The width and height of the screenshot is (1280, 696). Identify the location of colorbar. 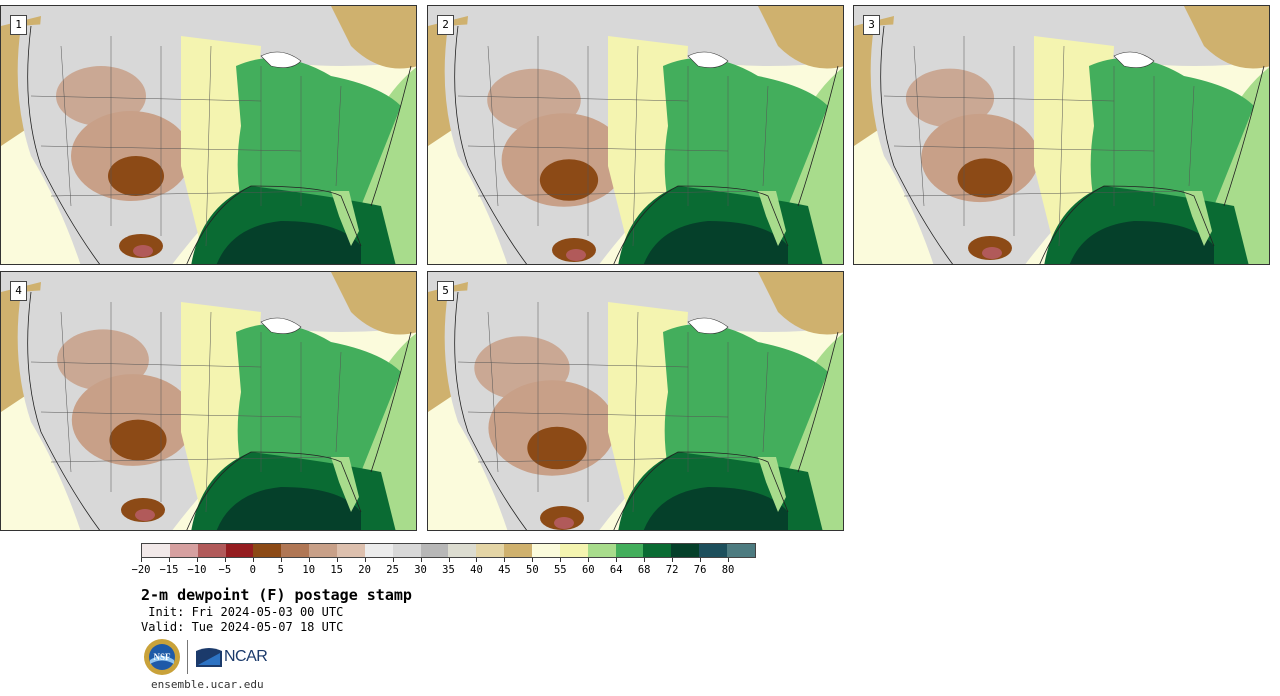
(448, 550).